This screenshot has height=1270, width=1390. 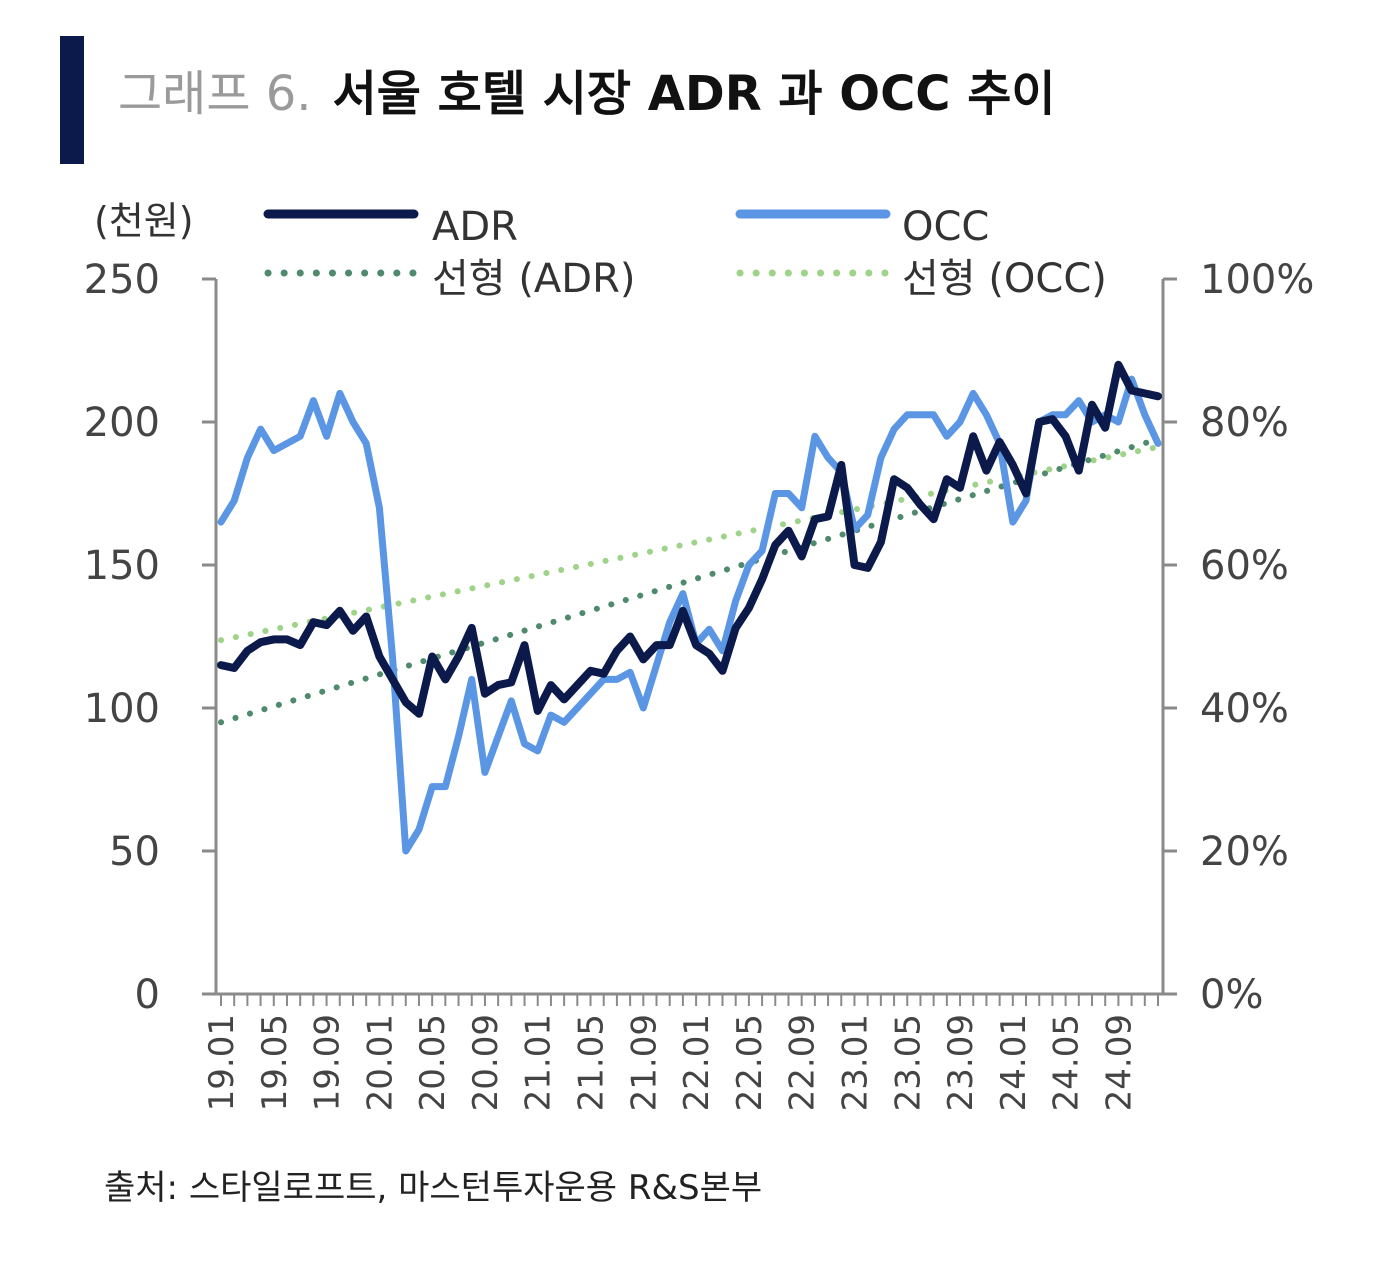 What do you see at coordinates (803, 1062) in the screenshot?
I see `x-axis-tick-label: 22.09` at bounding box center [803, 1062].